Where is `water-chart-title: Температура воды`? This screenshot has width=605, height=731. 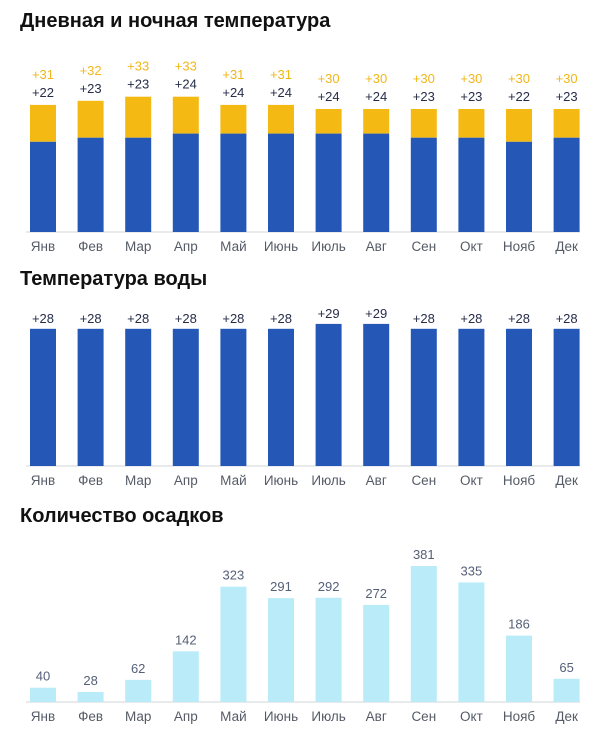 water-chart-title: Температура воды is located at coordinates (114, 279).